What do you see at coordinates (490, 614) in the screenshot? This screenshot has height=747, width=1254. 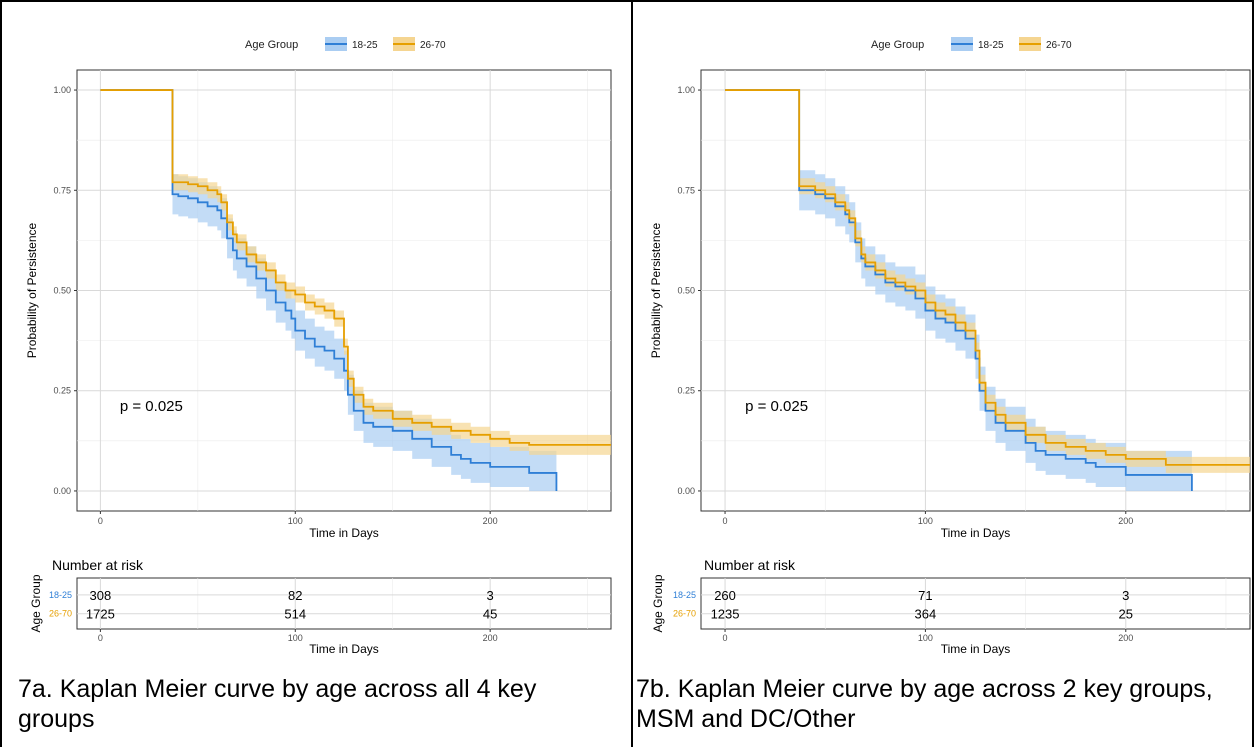 I see `risk-count: 45` at bounding box center [490, 614].